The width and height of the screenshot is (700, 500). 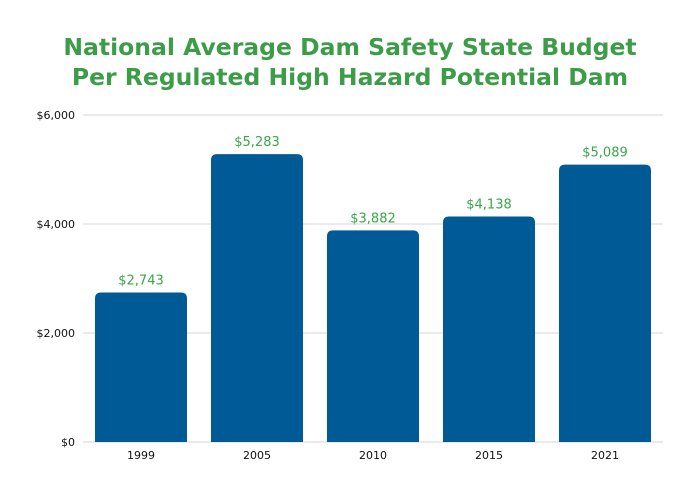 I want to click on y-tick-label: $6,000, so click(x=56, y=115).